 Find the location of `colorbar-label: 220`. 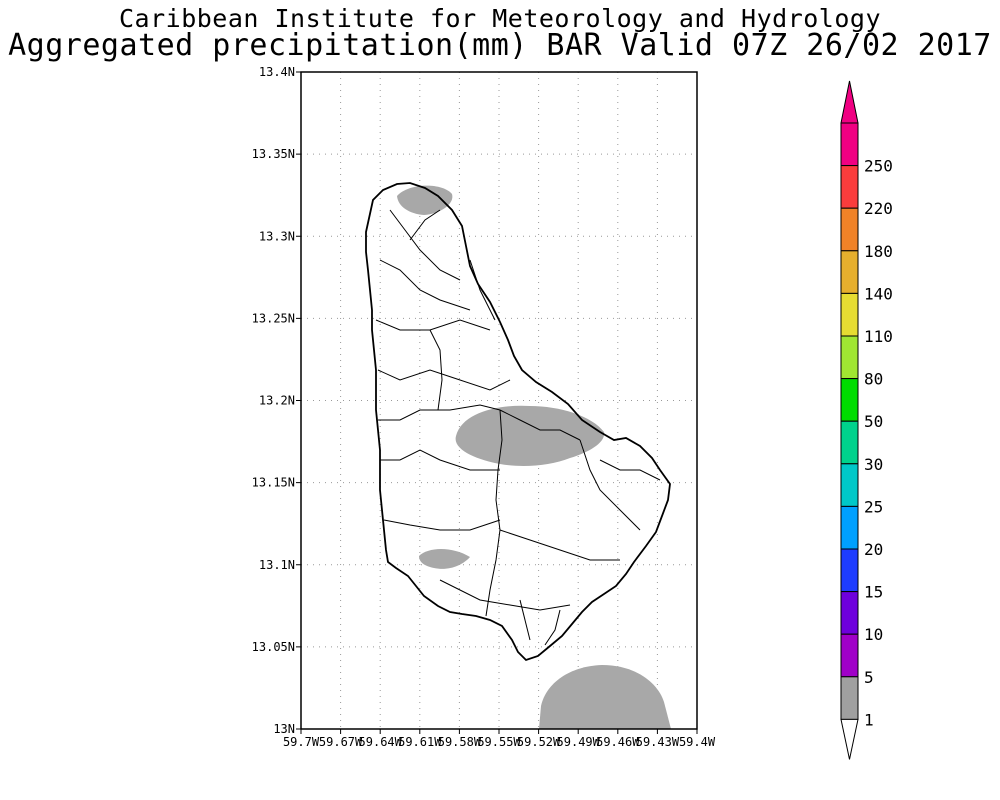

colorbar-label: 220 is located at coordinates (878, 208).